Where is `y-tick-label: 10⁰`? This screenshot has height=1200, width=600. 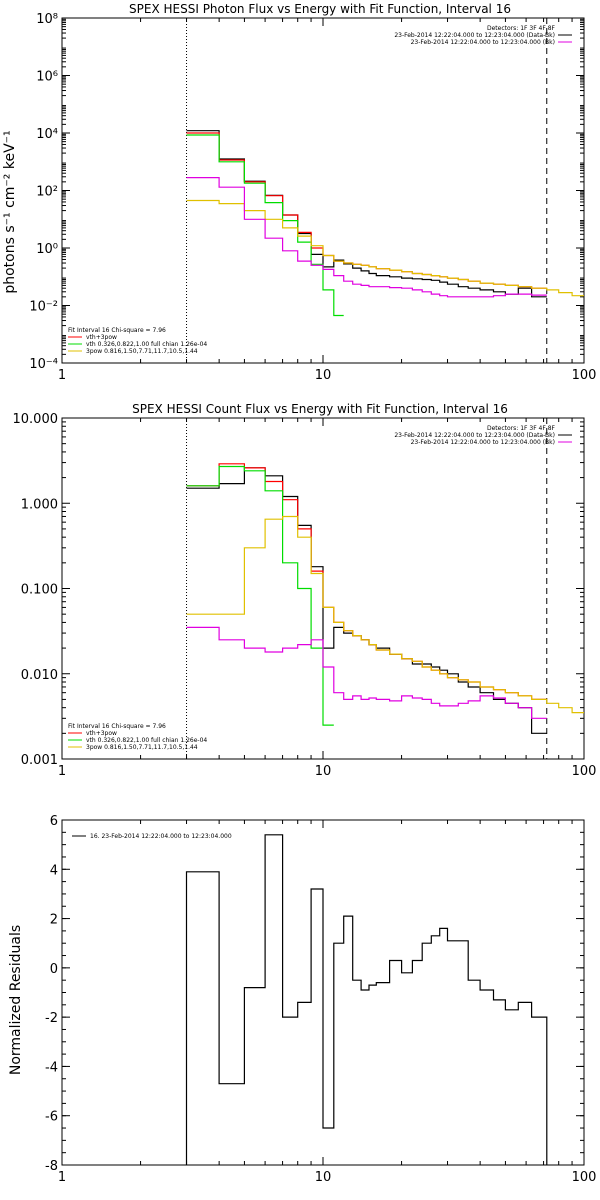
y-tick-label: 10⁰ is located at coordinates (47, 249).